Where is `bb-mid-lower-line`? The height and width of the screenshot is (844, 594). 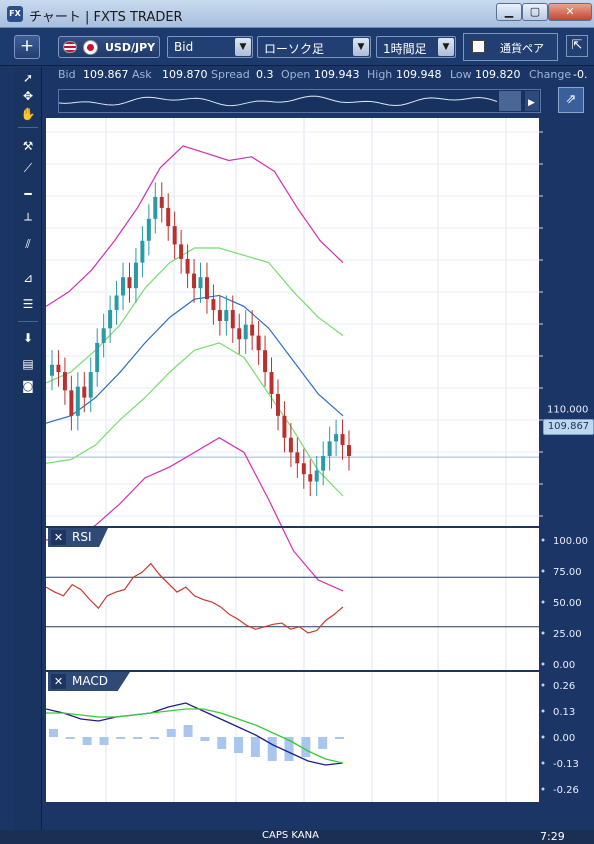
bb-mid-lower-line is located at coordinates (195, 419).